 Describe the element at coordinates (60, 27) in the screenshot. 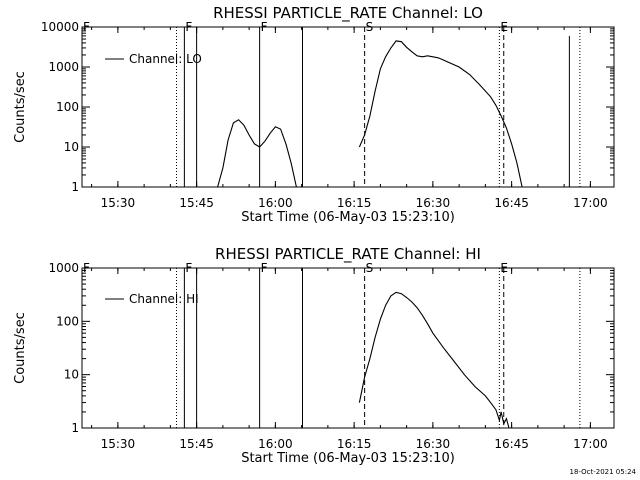

I see `y-tick-label: 10000` at that location.